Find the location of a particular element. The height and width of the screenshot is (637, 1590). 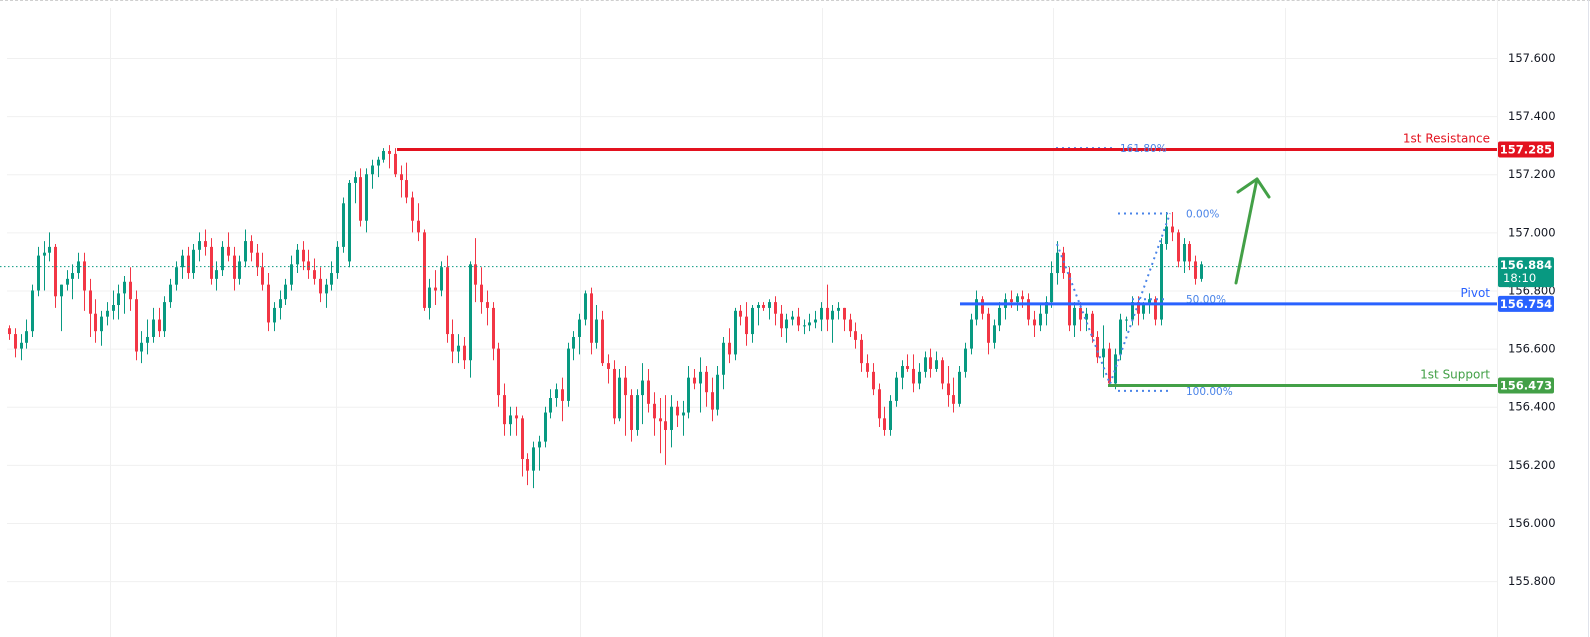

price-tick: 157.000 is located at coordinates (1532, 232).